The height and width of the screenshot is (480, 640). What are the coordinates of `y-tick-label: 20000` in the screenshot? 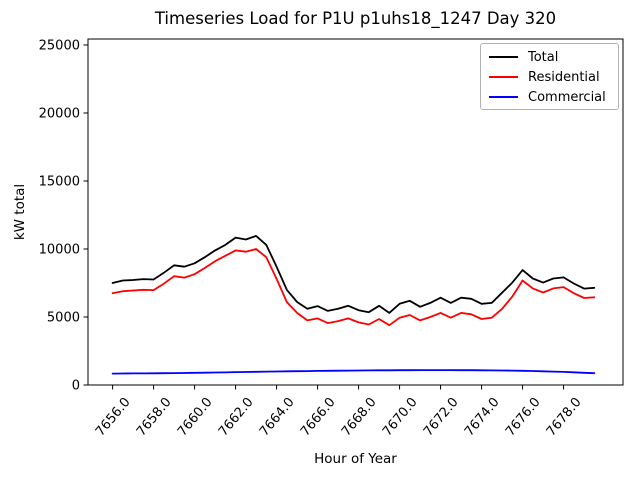 It's located at (59, 113).